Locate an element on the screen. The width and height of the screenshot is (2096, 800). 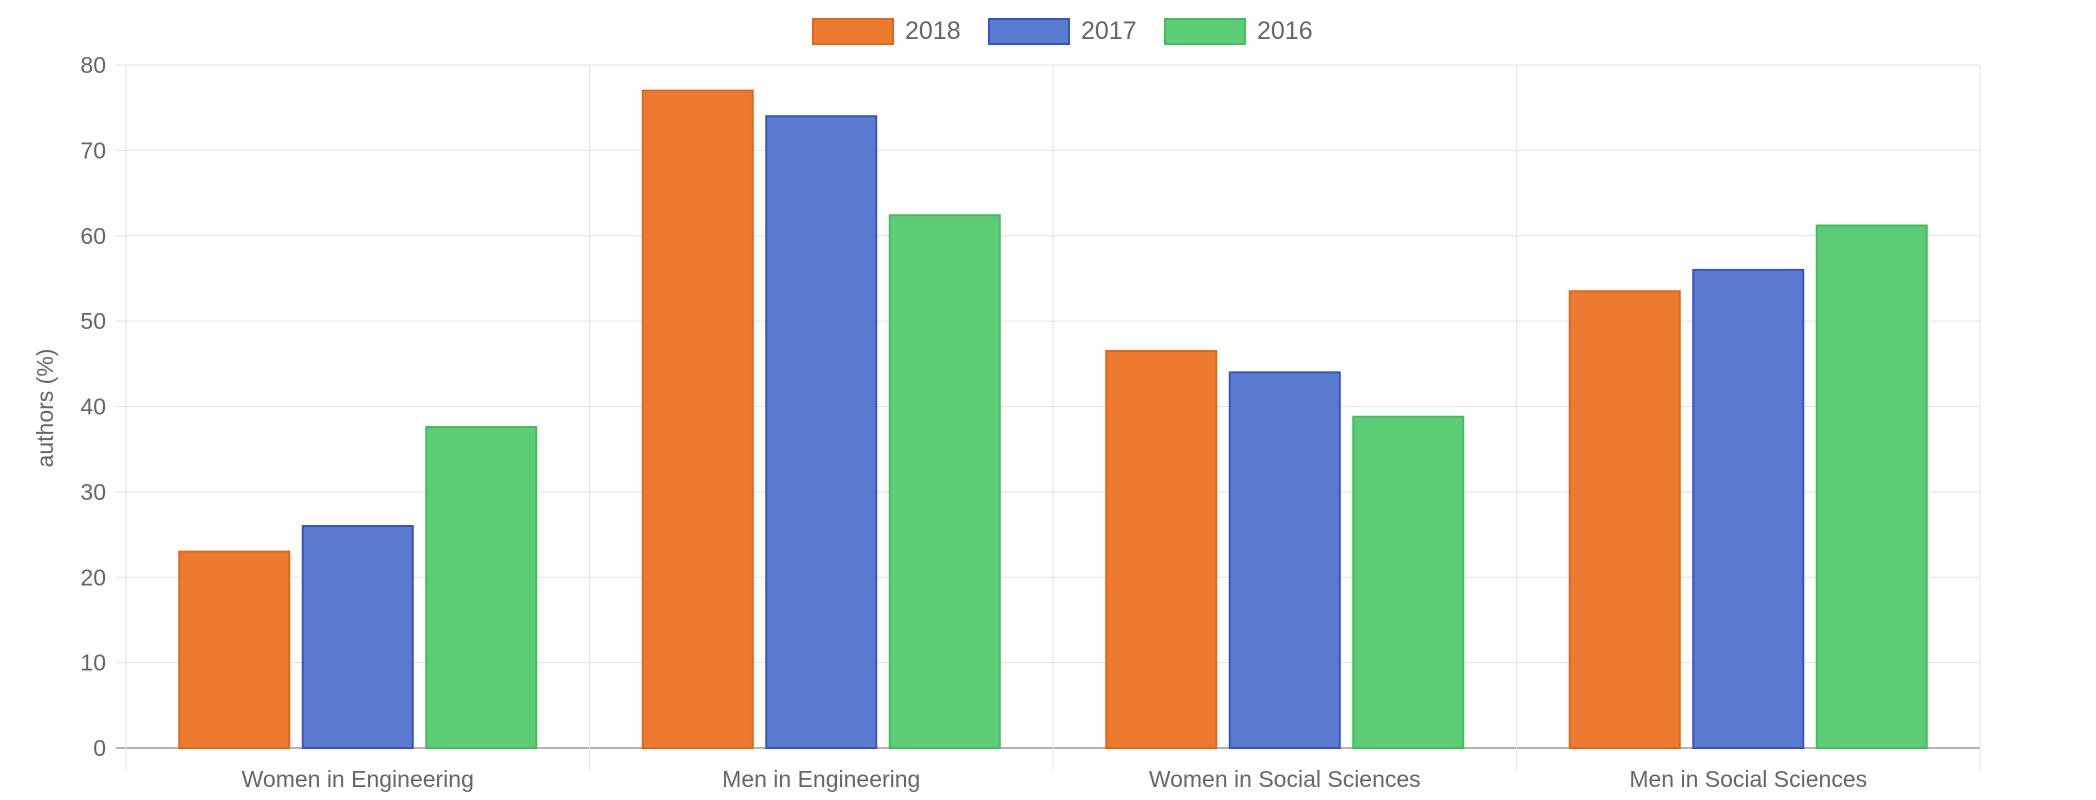
y-tick-label: 80 is located at coordinates (93, 65).